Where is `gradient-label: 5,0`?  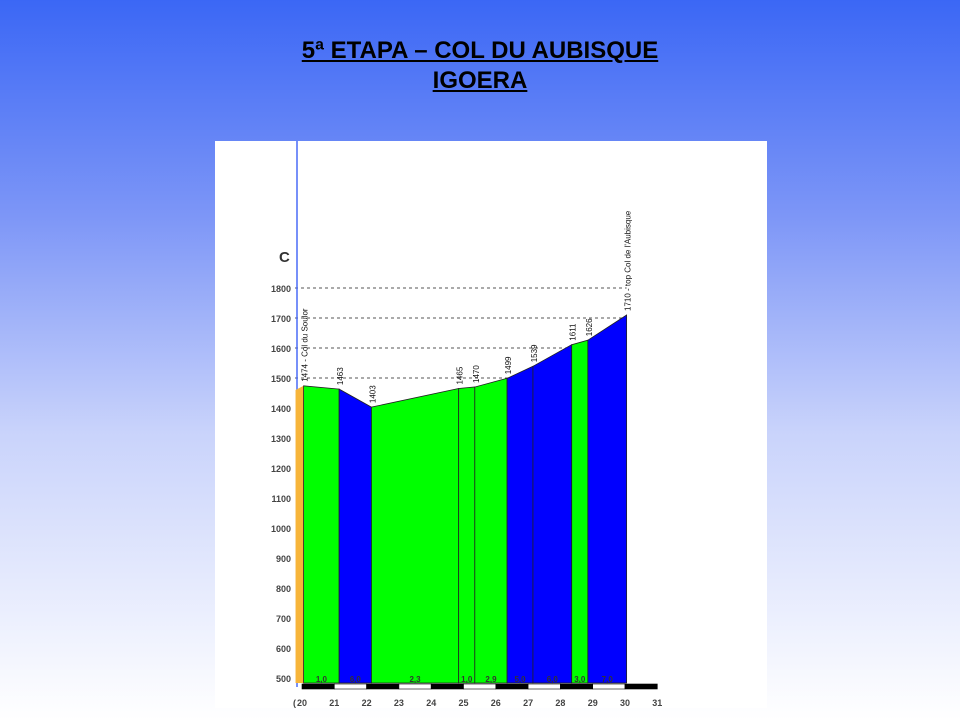 gradient-label: 5,0 is located at coordinates (520, 679).